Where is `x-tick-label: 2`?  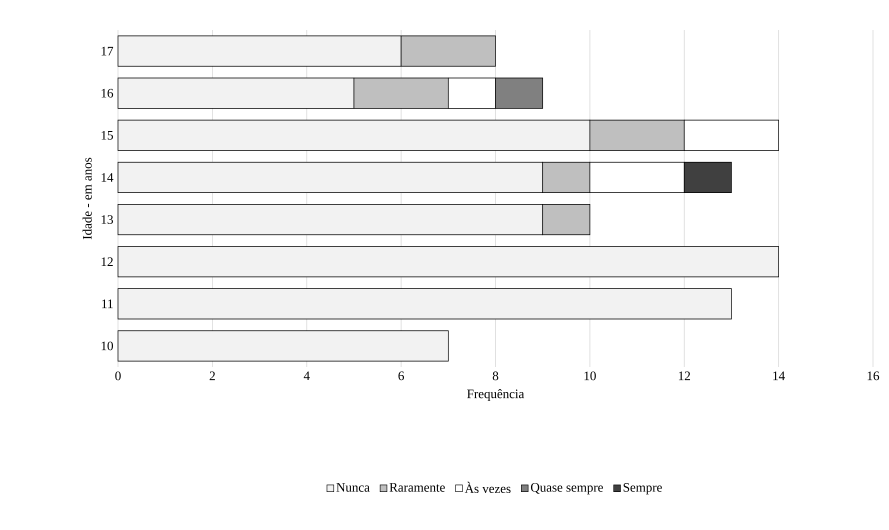 x-tick-label: 2 is located at coordinates (212, 376).